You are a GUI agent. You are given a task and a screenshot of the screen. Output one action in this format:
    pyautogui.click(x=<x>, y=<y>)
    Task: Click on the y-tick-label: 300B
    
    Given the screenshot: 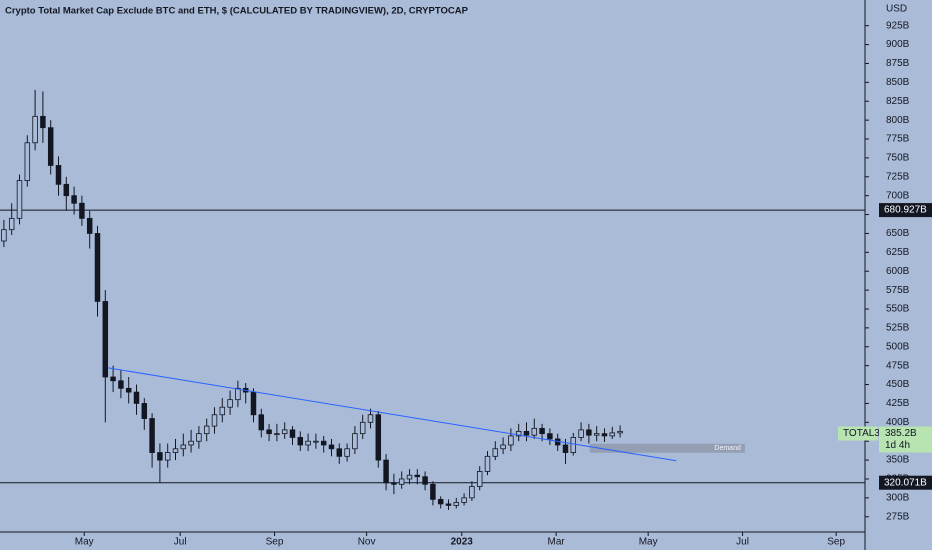 What is the action you would take?
    pyautogui.click(x=898, y=498)
    